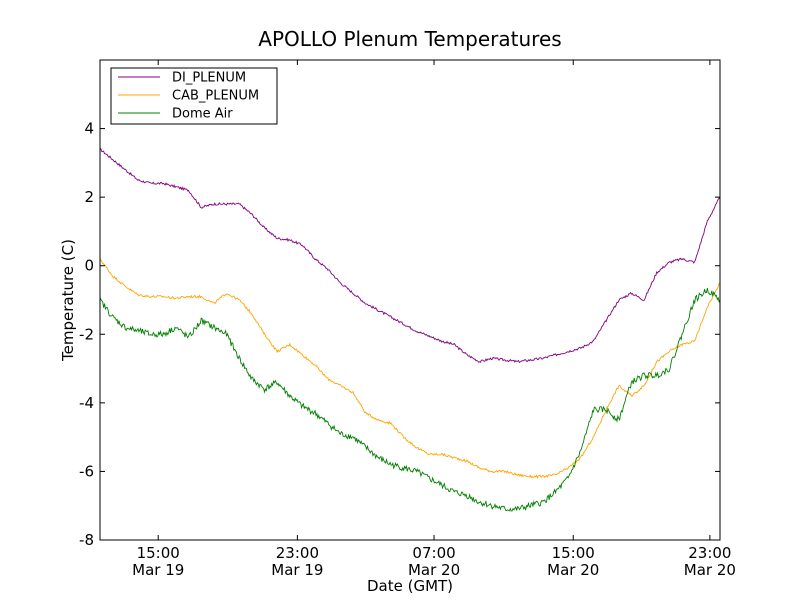 The height and width of the screenshot is (600, 800). I want to click on chart-title: APOLLO Plenum Temperatures, so click(409, 39).